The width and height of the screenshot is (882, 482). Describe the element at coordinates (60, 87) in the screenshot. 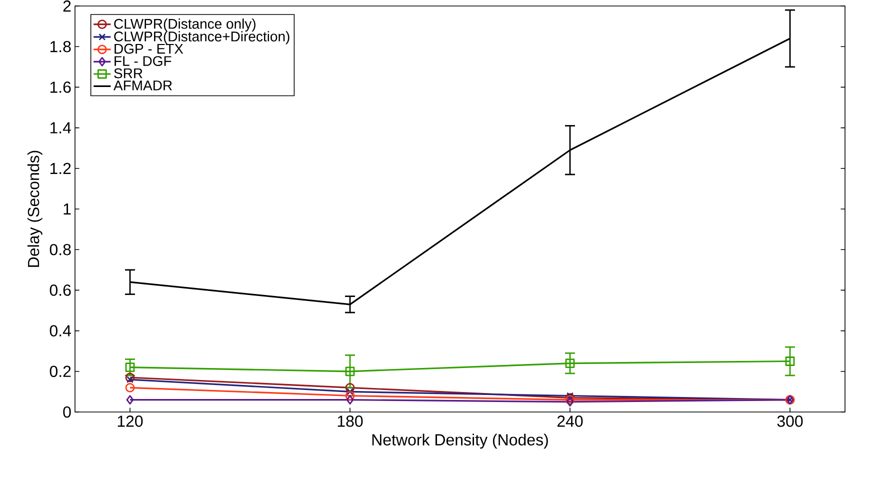

I see `y-tick-label: 1.6` at that location.